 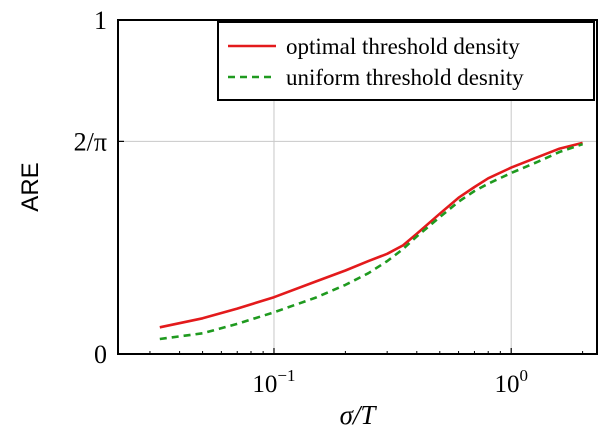 I want to click on x-tick-label: 10⁰, so click(x=511, y=382).